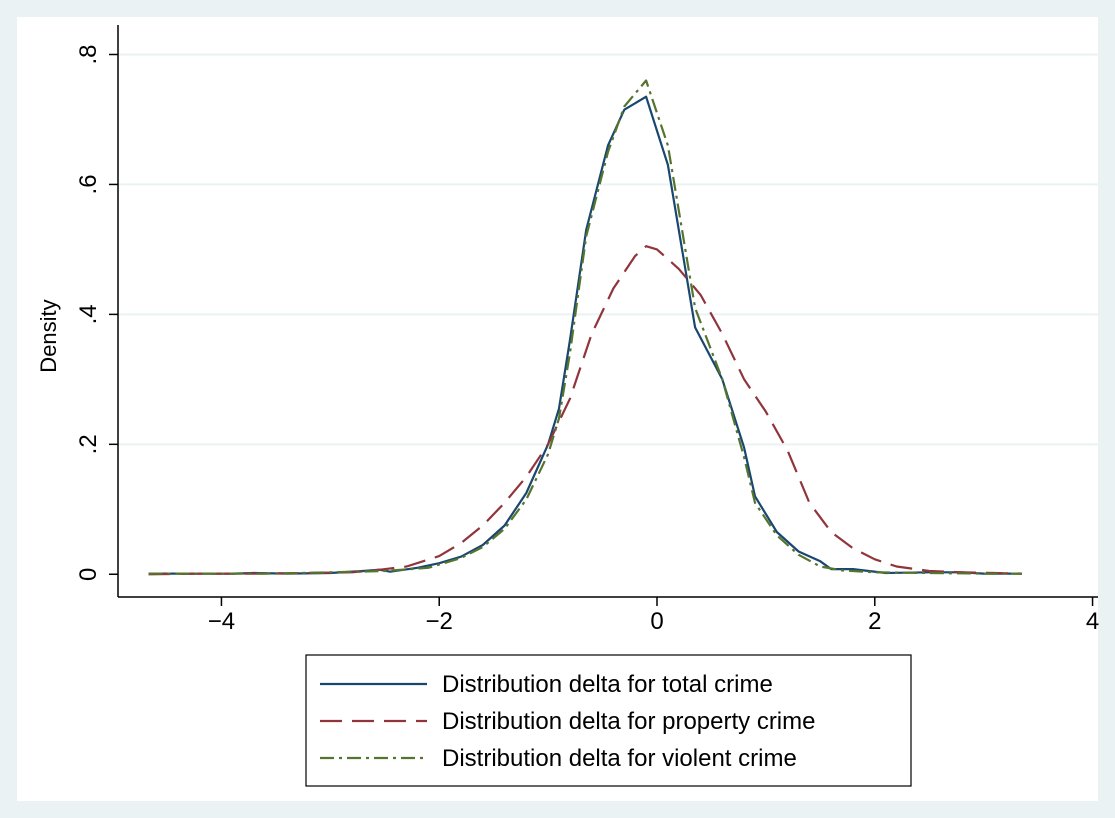 The height and width of the screenshot is (818, 1115). What do you see at coordinates (628, 721) in the screenshot?
I see `legend-label-1: Distribution delta for property crime` at bounding box center [628, 721].